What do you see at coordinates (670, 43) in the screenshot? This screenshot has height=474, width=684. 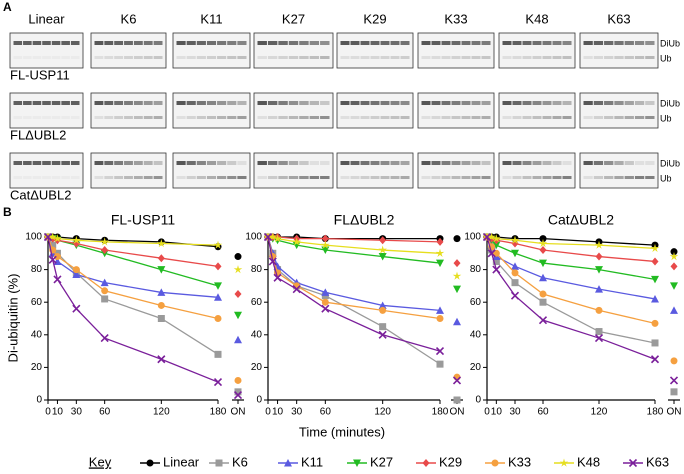 I see `band-label: DiUb` at bounding box center [670, 43].